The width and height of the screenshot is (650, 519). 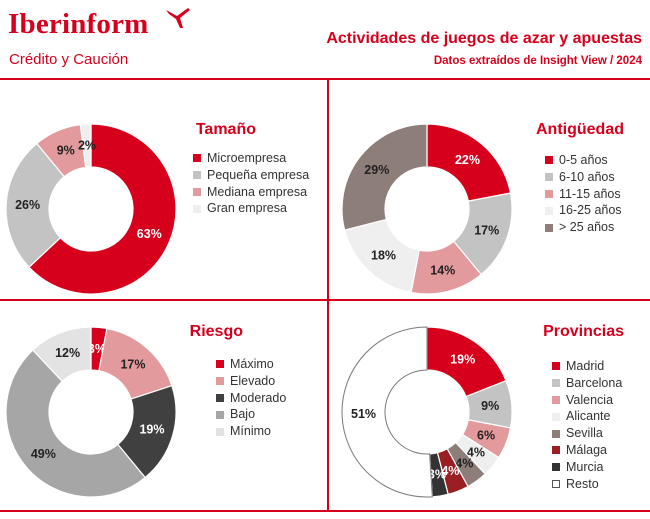 I want to click on data-label-alicante: 4%, so click(x=476, y=452).